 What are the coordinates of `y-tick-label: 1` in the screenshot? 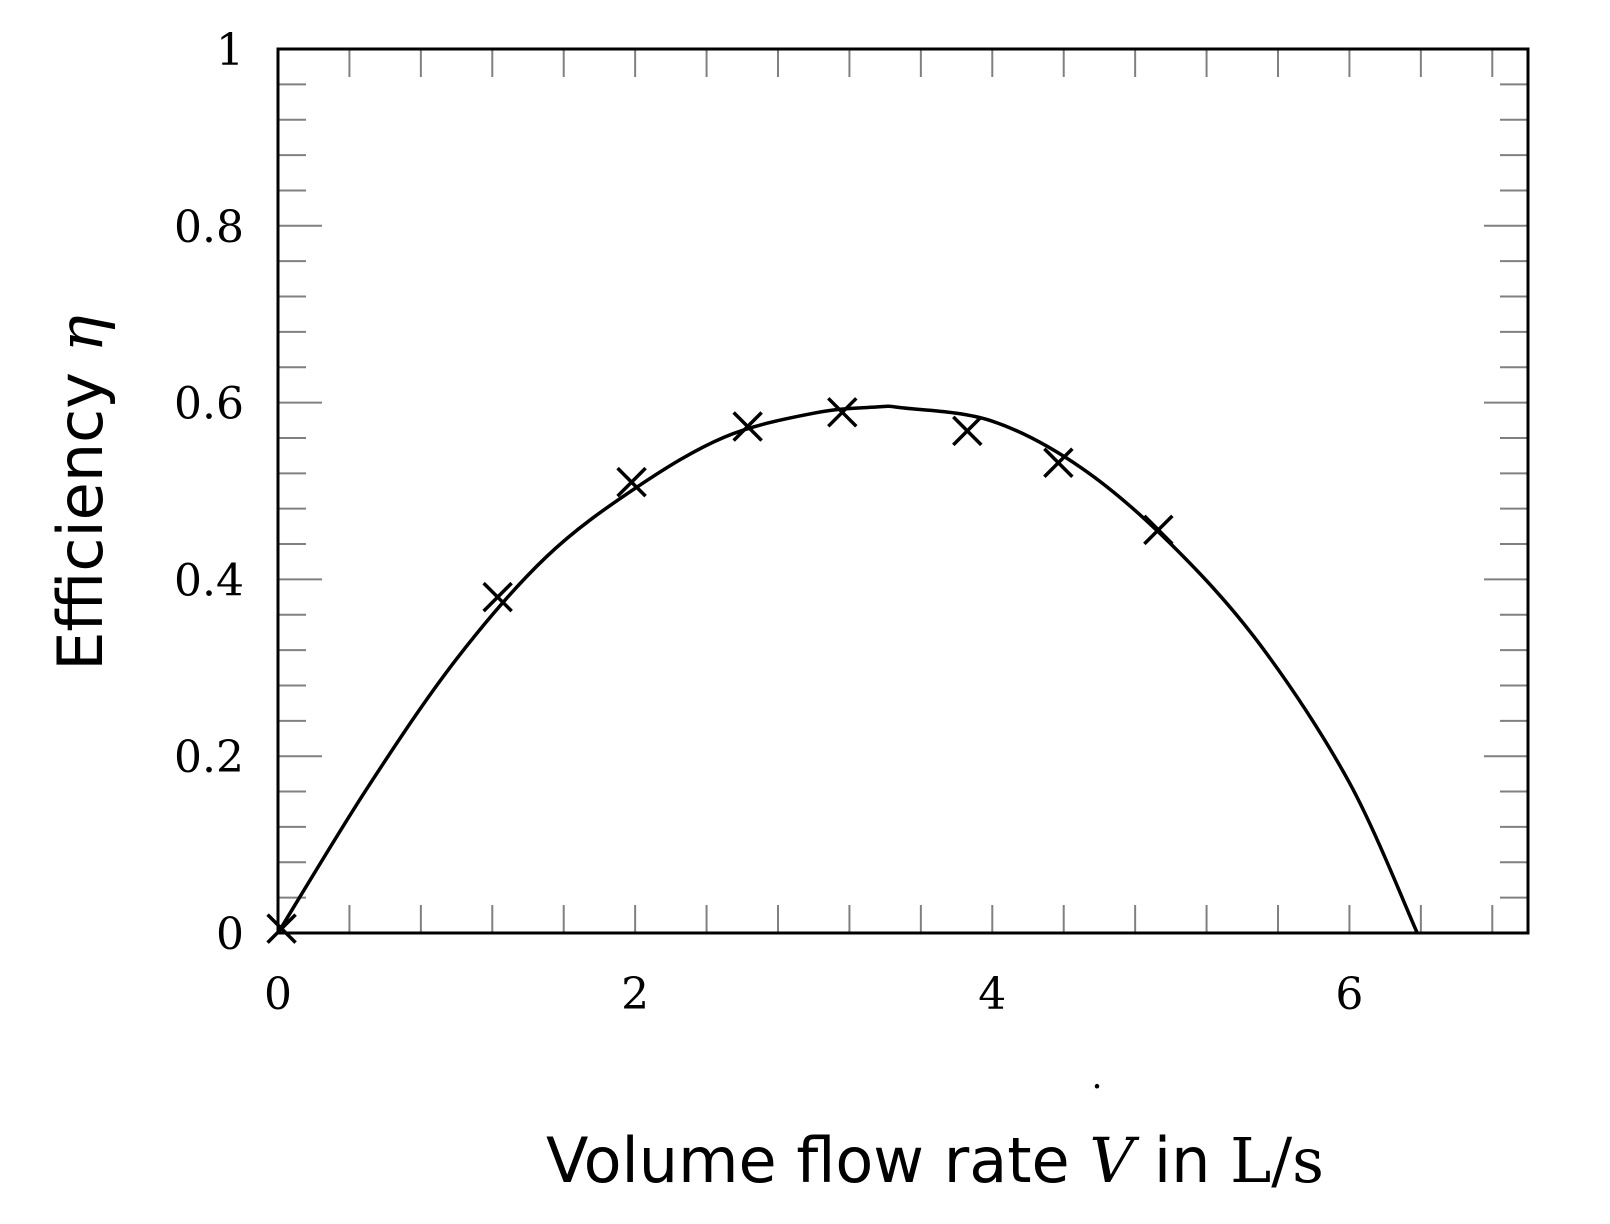 It's located at (230, 50).